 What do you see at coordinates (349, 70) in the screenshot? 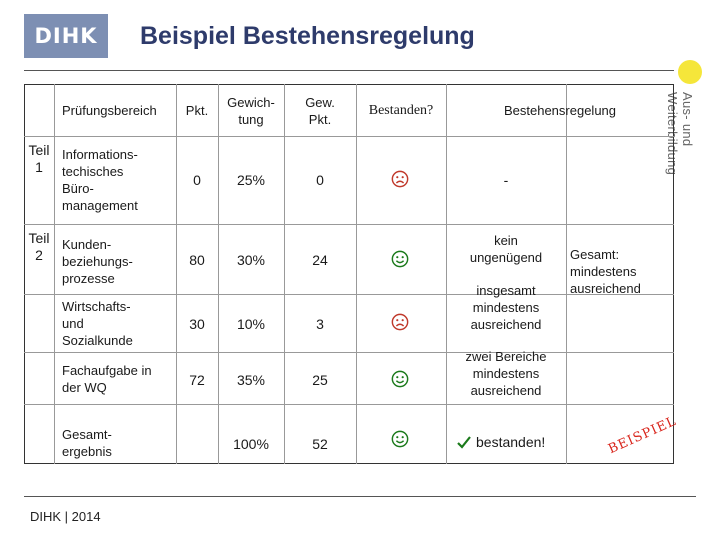
I see `header-divider` at bounding box center [349, 70].